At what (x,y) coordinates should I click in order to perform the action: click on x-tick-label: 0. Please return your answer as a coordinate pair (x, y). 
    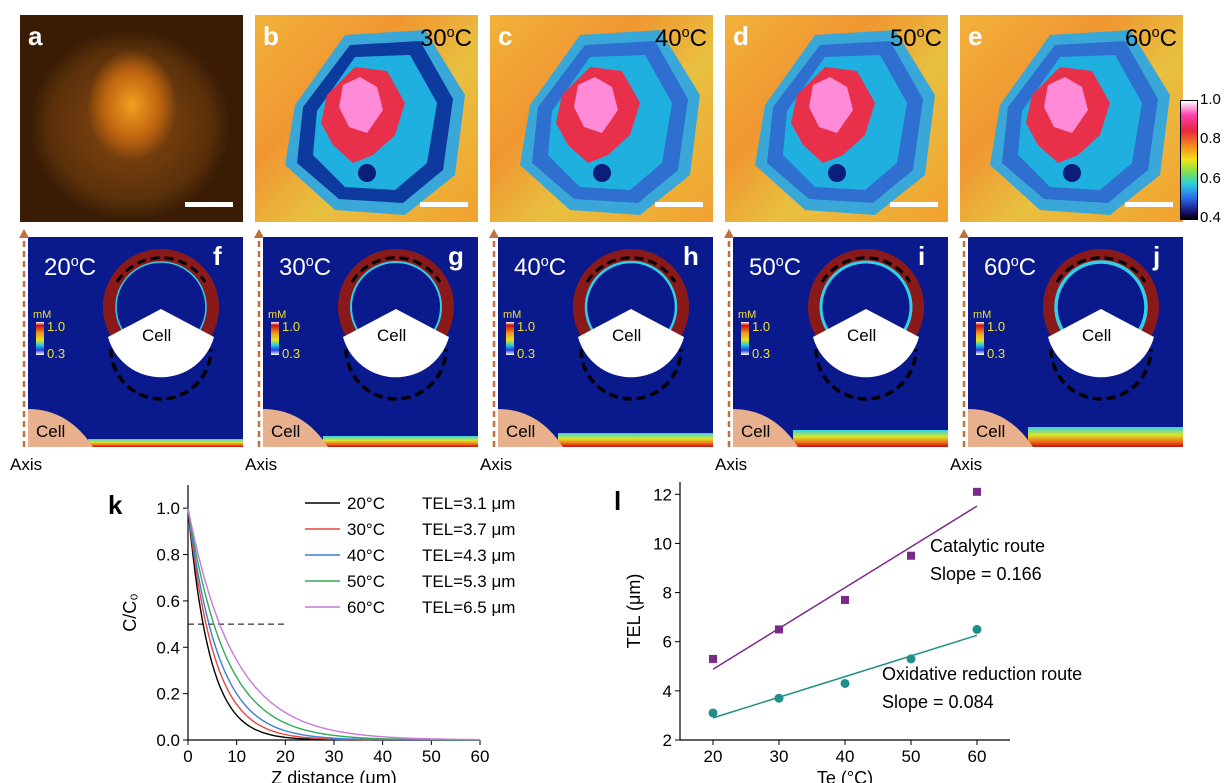
    Looking at the image, I should click on (187, 756).